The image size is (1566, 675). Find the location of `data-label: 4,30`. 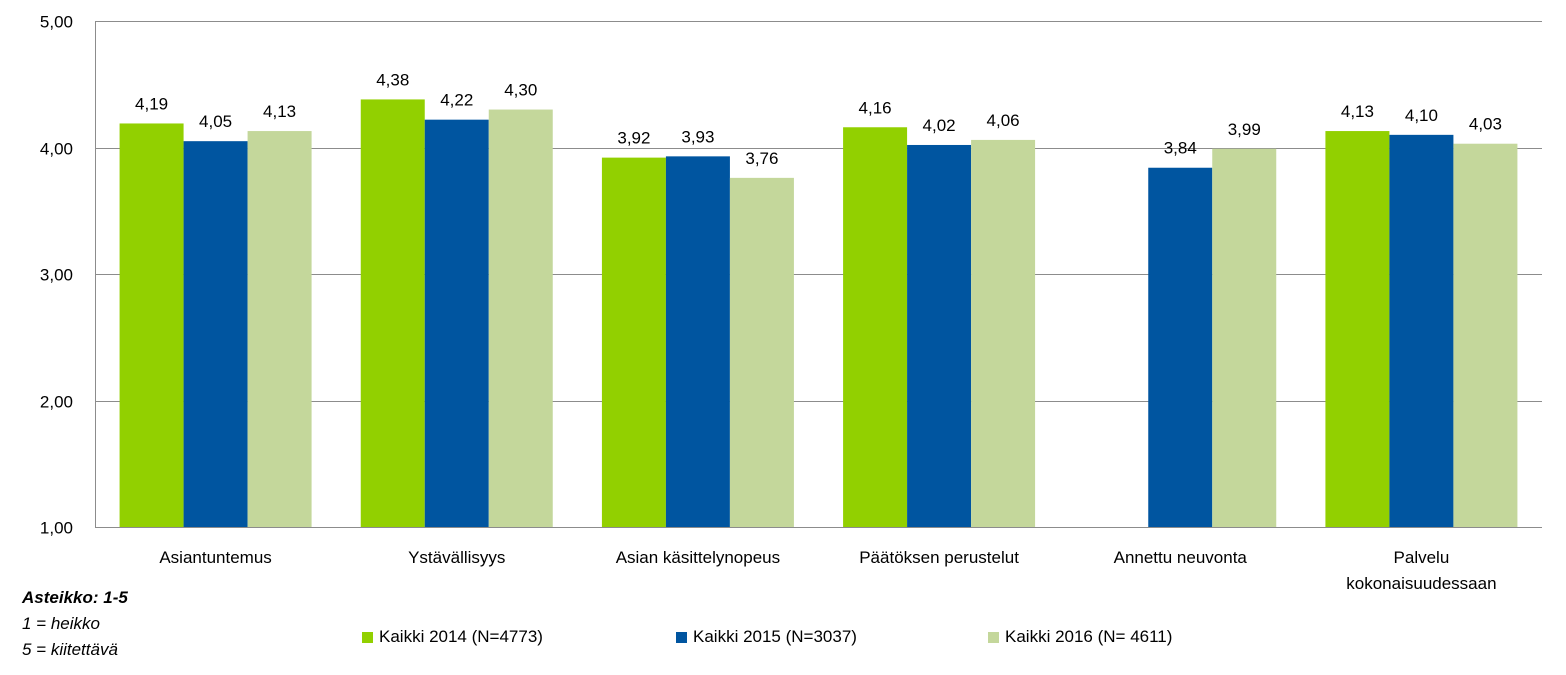

data-label: 4,30 is located at coordinates (520, 90).